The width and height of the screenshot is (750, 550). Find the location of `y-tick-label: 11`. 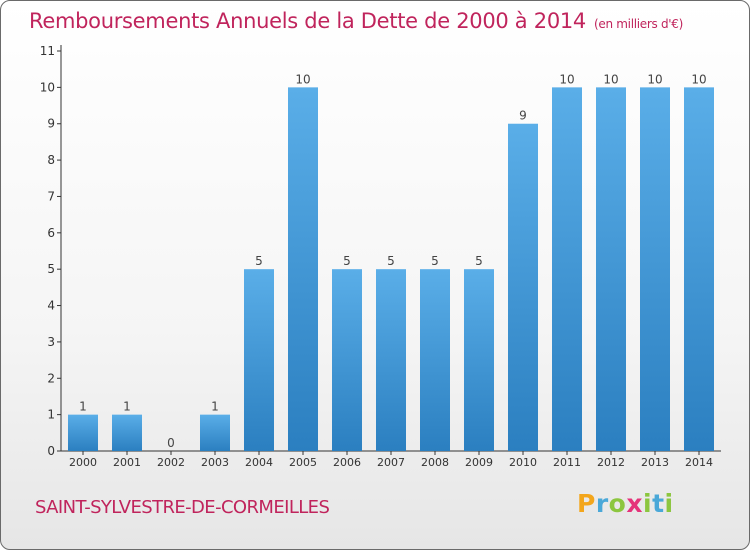

y-tick-label: 11 is located at coordinates (47, 51).